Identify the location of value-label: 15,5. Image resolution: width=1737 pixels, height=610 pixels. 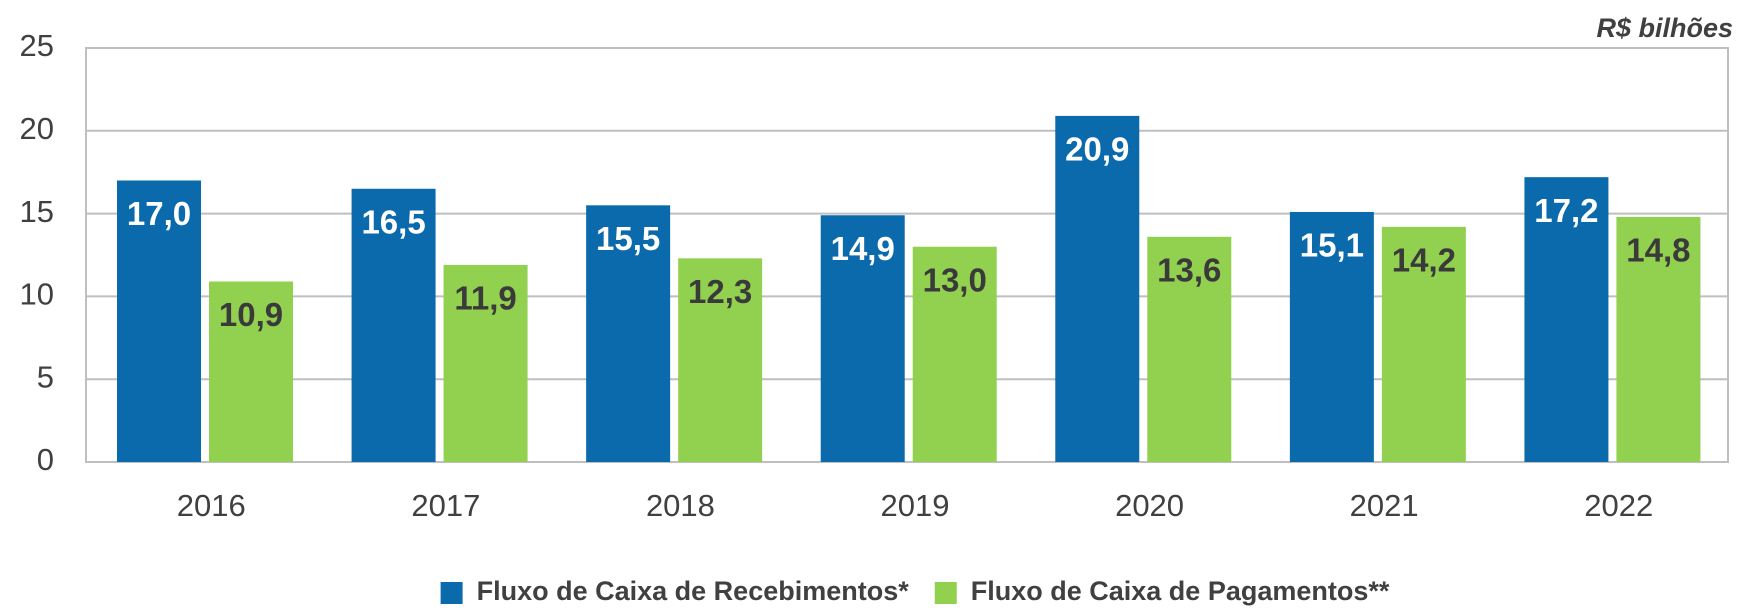
(628, 238).